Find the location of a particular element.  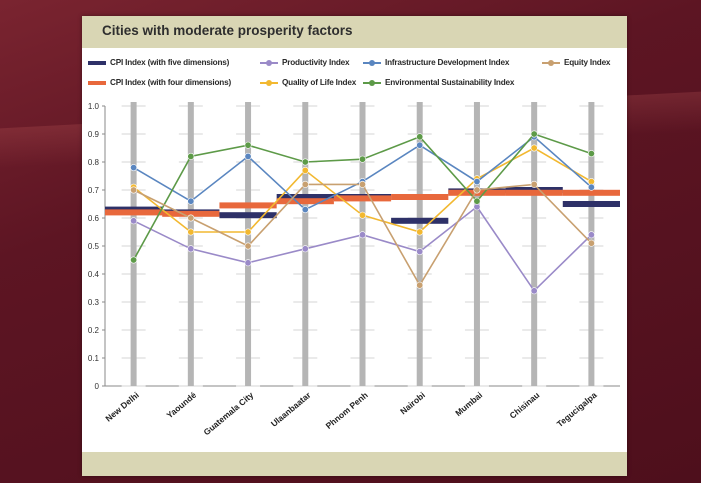

y-tick-label: 0.9 is located at coordinates (94, 134).